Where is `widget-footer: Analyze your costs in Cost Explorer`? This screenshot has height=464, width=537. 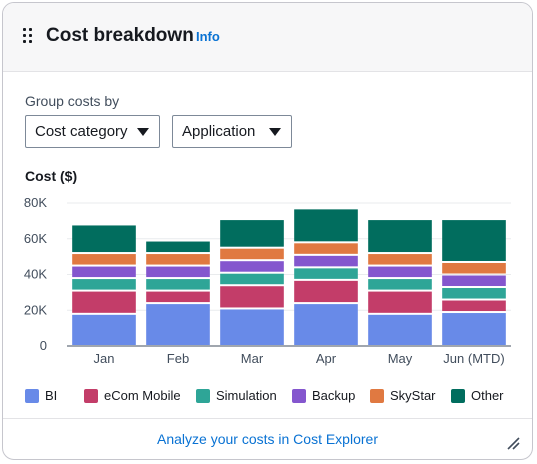
widget-footer: Analyze your costs in Cost Explorer is located at coordinates (267, 438).